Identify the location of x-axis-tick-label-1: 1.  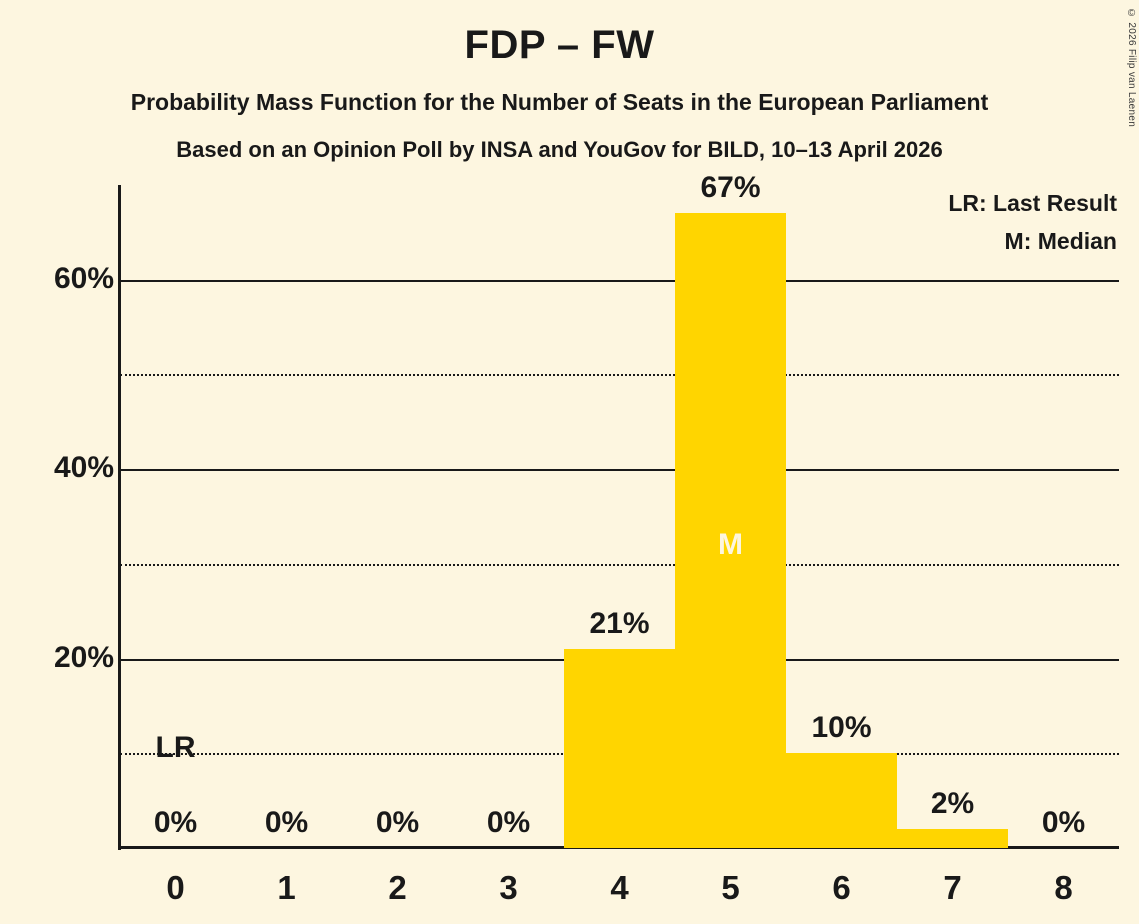
(286, 887).